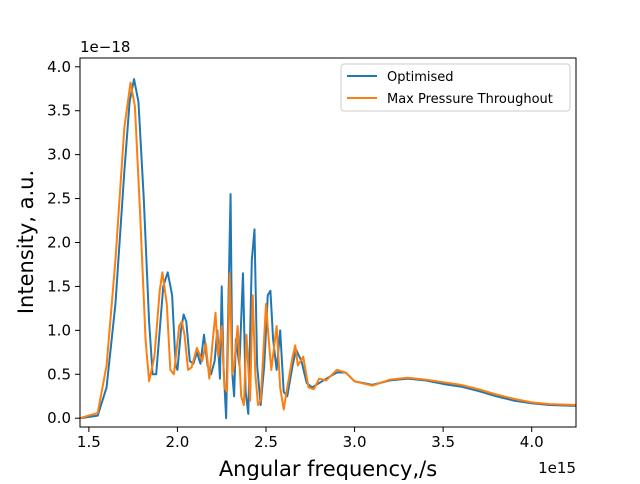 This screenshot has height=484, width=640. Describe the element at coordinates (443, 442) in the screenshot. I see `x-tick-label: 3.5` at that location.